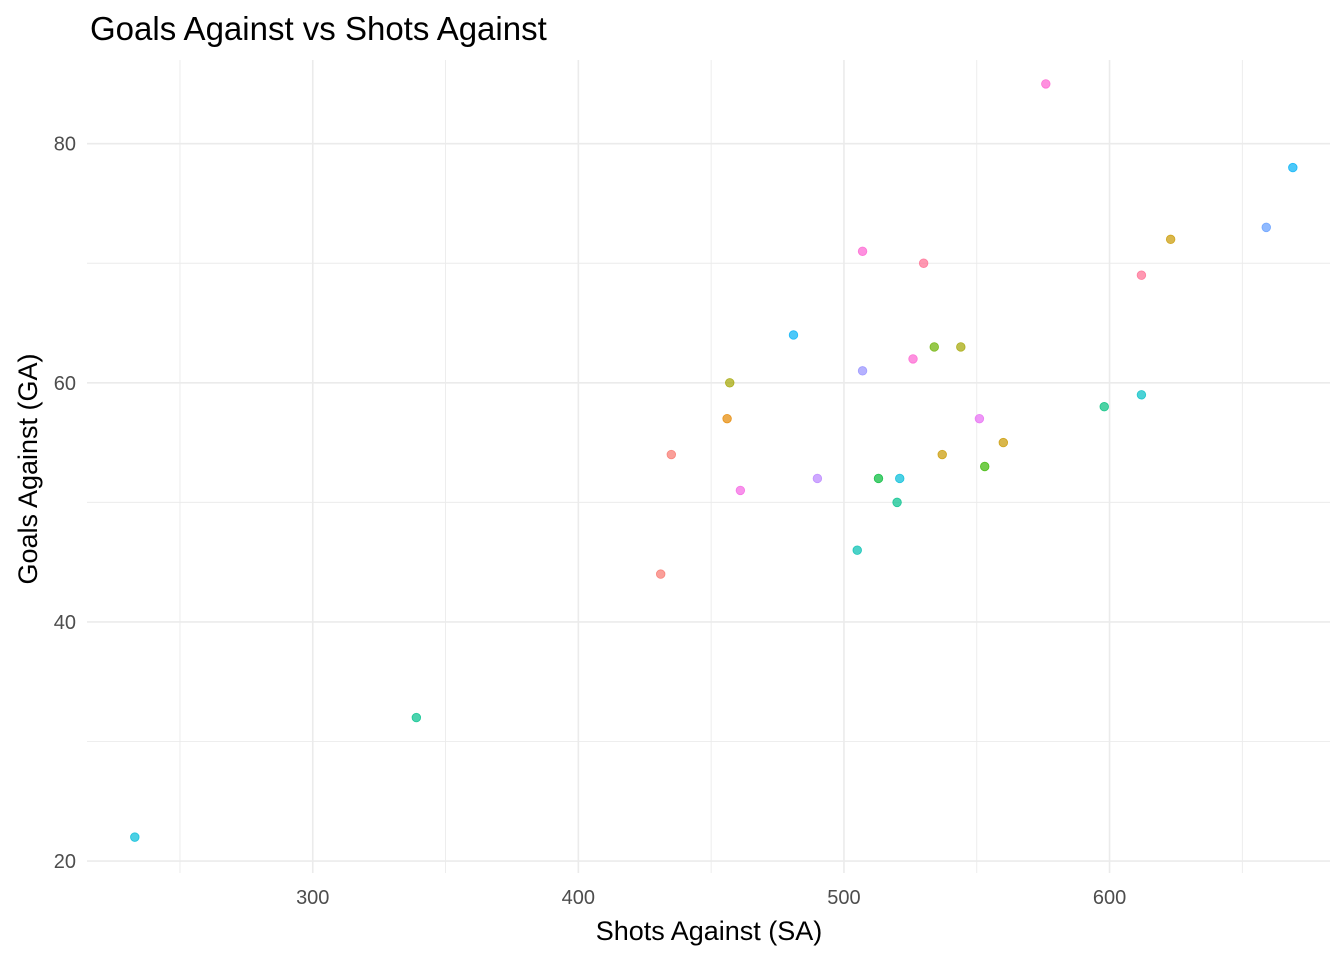  Describe the element at coordinates (312, 898) in the screenshot. I see `x-tick-label: 300` at that location.